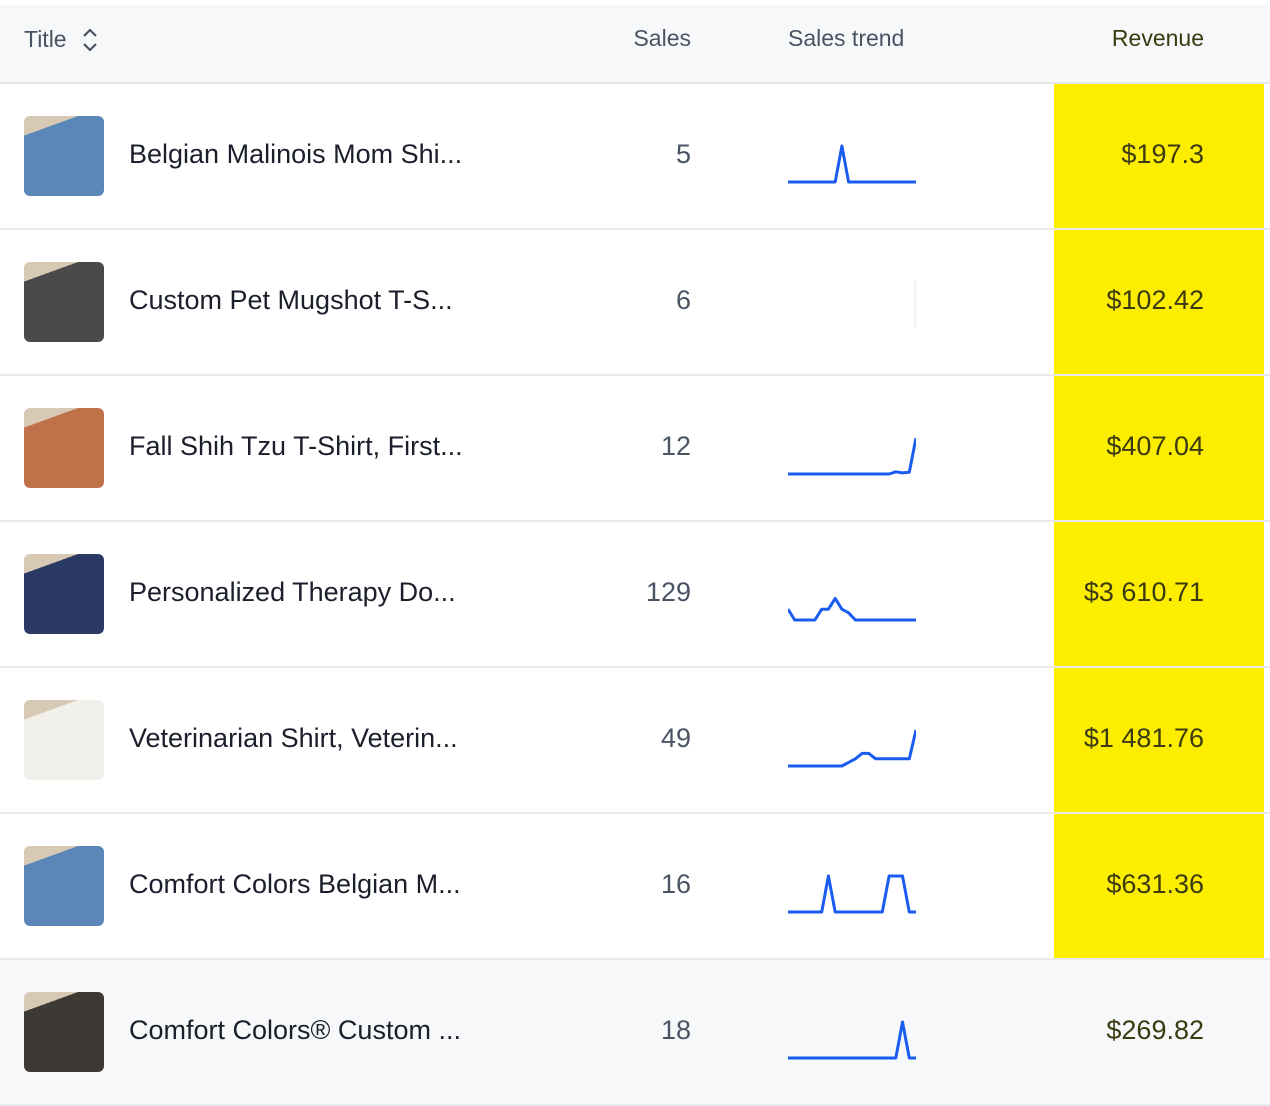 This screenshot has height=1106, width=1270. I want to click on table-row: Belgian Malinois Mom Shi... 5 $197.3, so click(635, 157).